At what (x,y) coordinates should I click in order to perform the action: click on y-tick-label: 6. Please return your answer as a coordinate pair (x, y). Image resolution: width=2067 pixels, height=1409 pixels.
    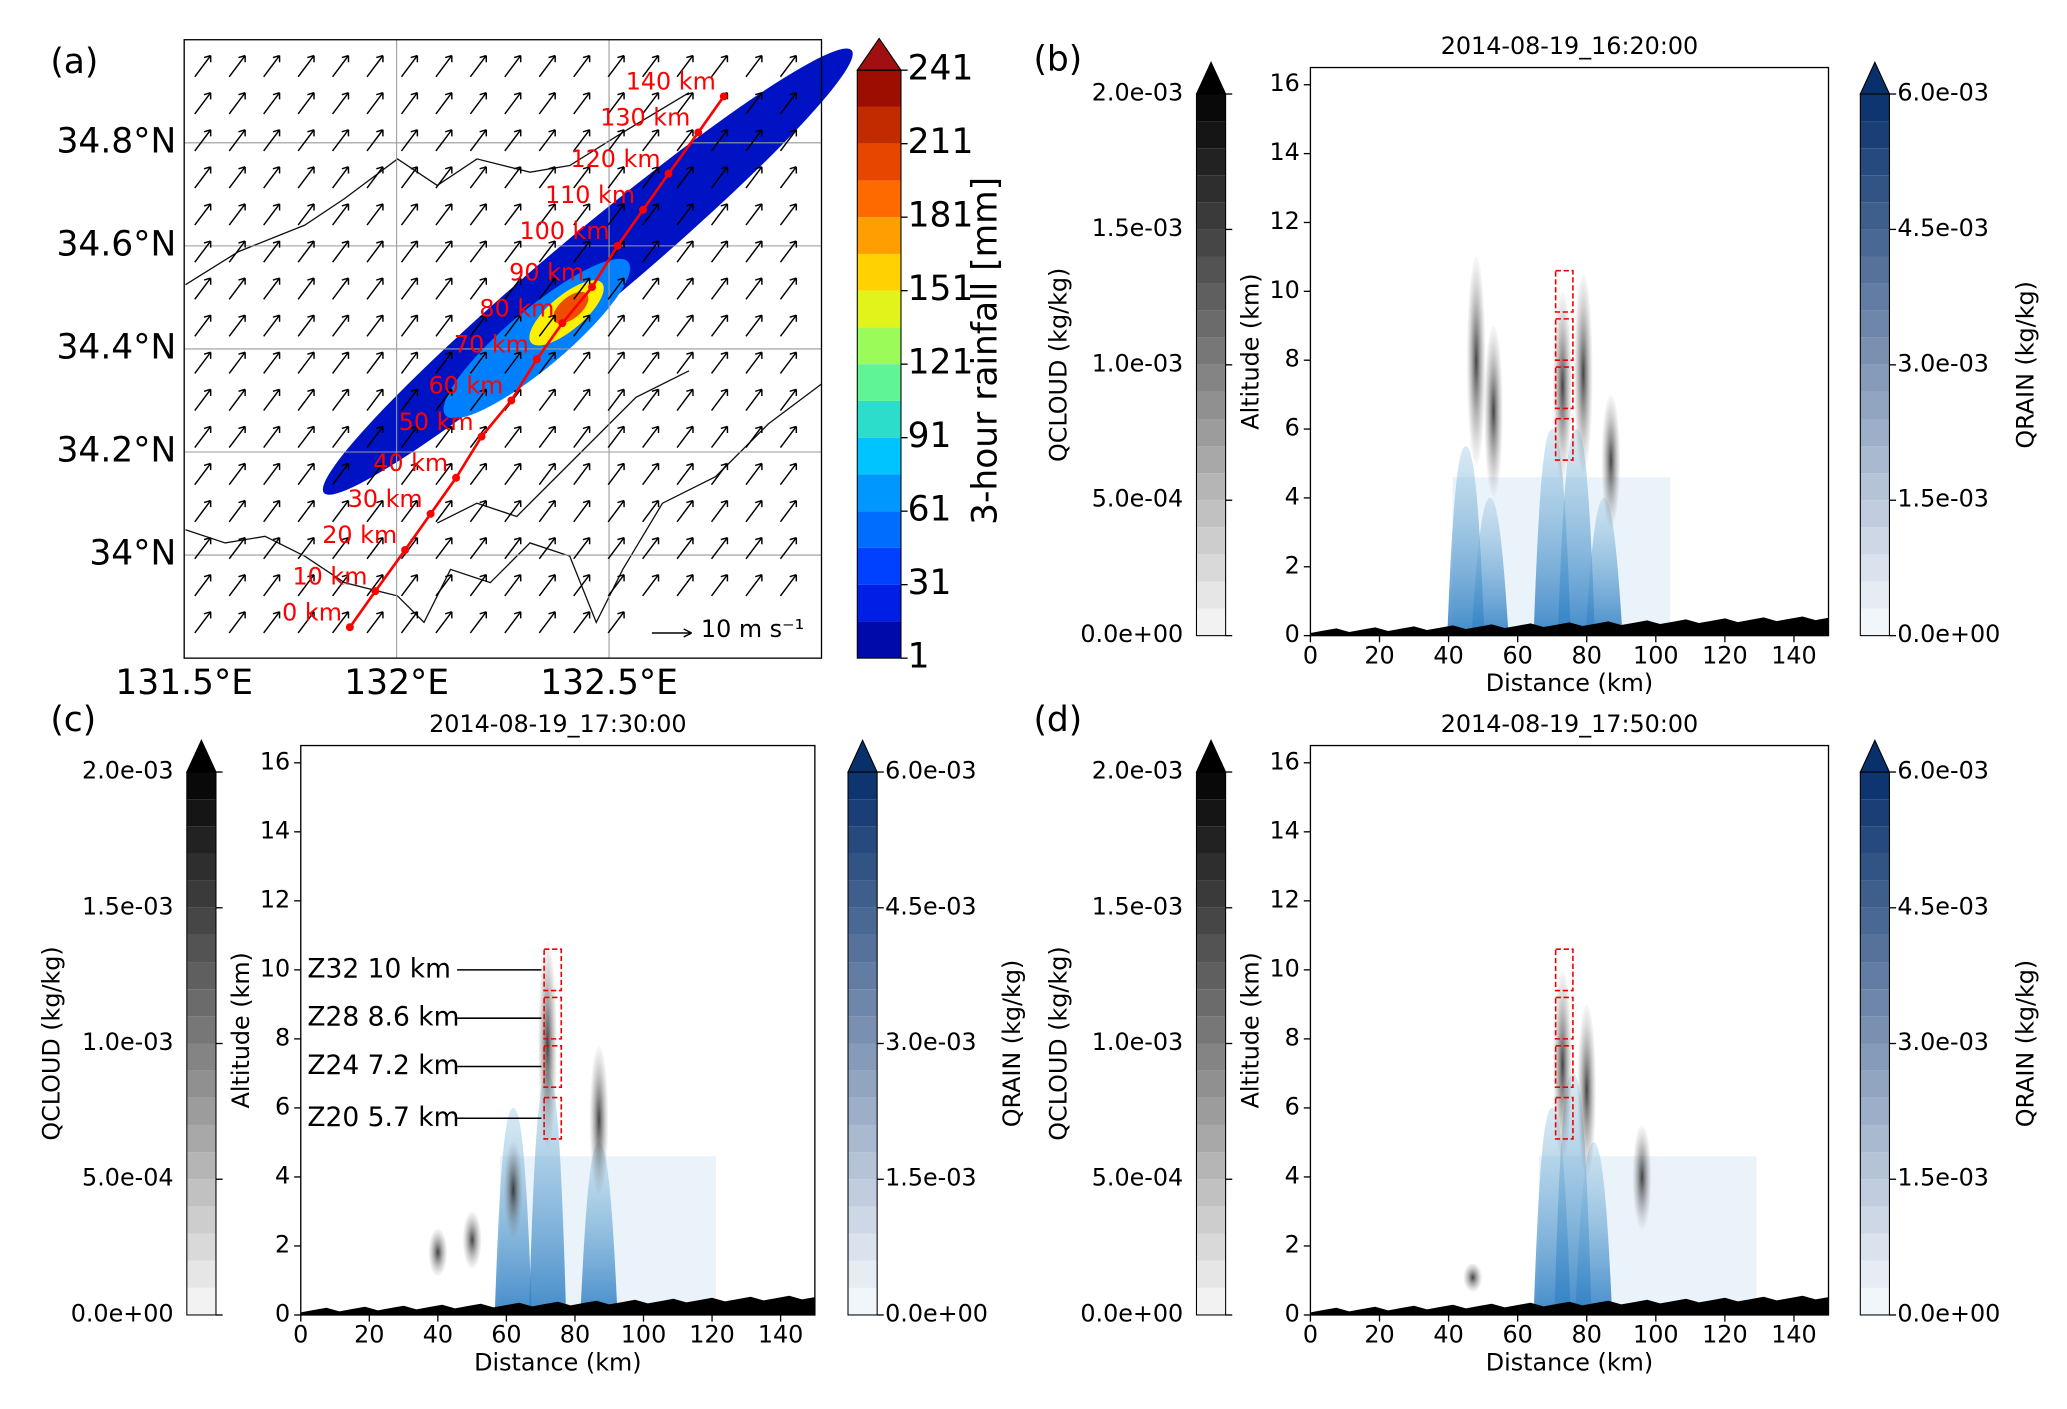
    Looking at the image, I should click on (282, 1106).